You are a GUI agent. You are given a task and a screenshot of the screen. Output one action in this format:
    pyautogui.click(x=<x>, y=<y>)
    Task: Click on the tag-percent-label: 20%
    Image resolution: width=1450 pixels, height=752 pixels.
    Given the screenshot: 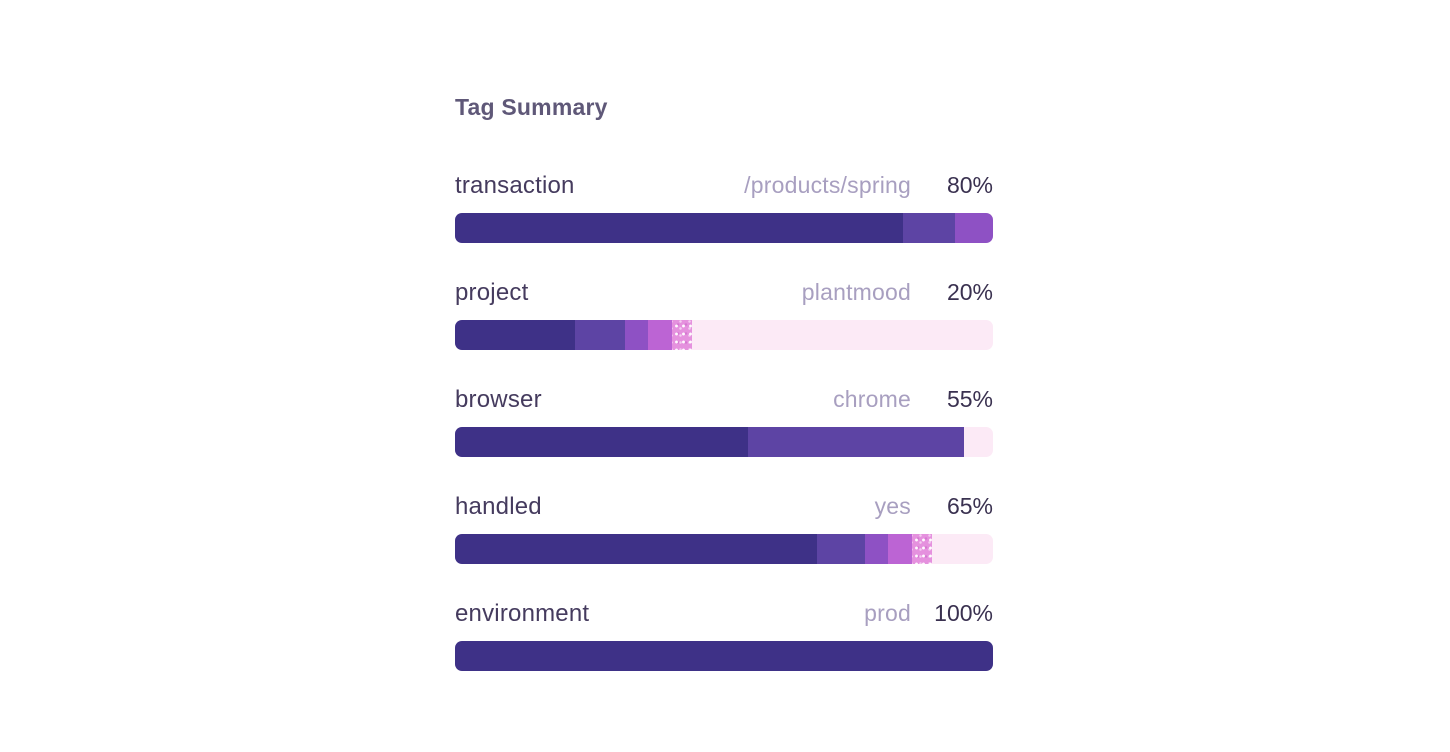 What is the action you would take?
    pyautogui.click(x=969, y=292)
    